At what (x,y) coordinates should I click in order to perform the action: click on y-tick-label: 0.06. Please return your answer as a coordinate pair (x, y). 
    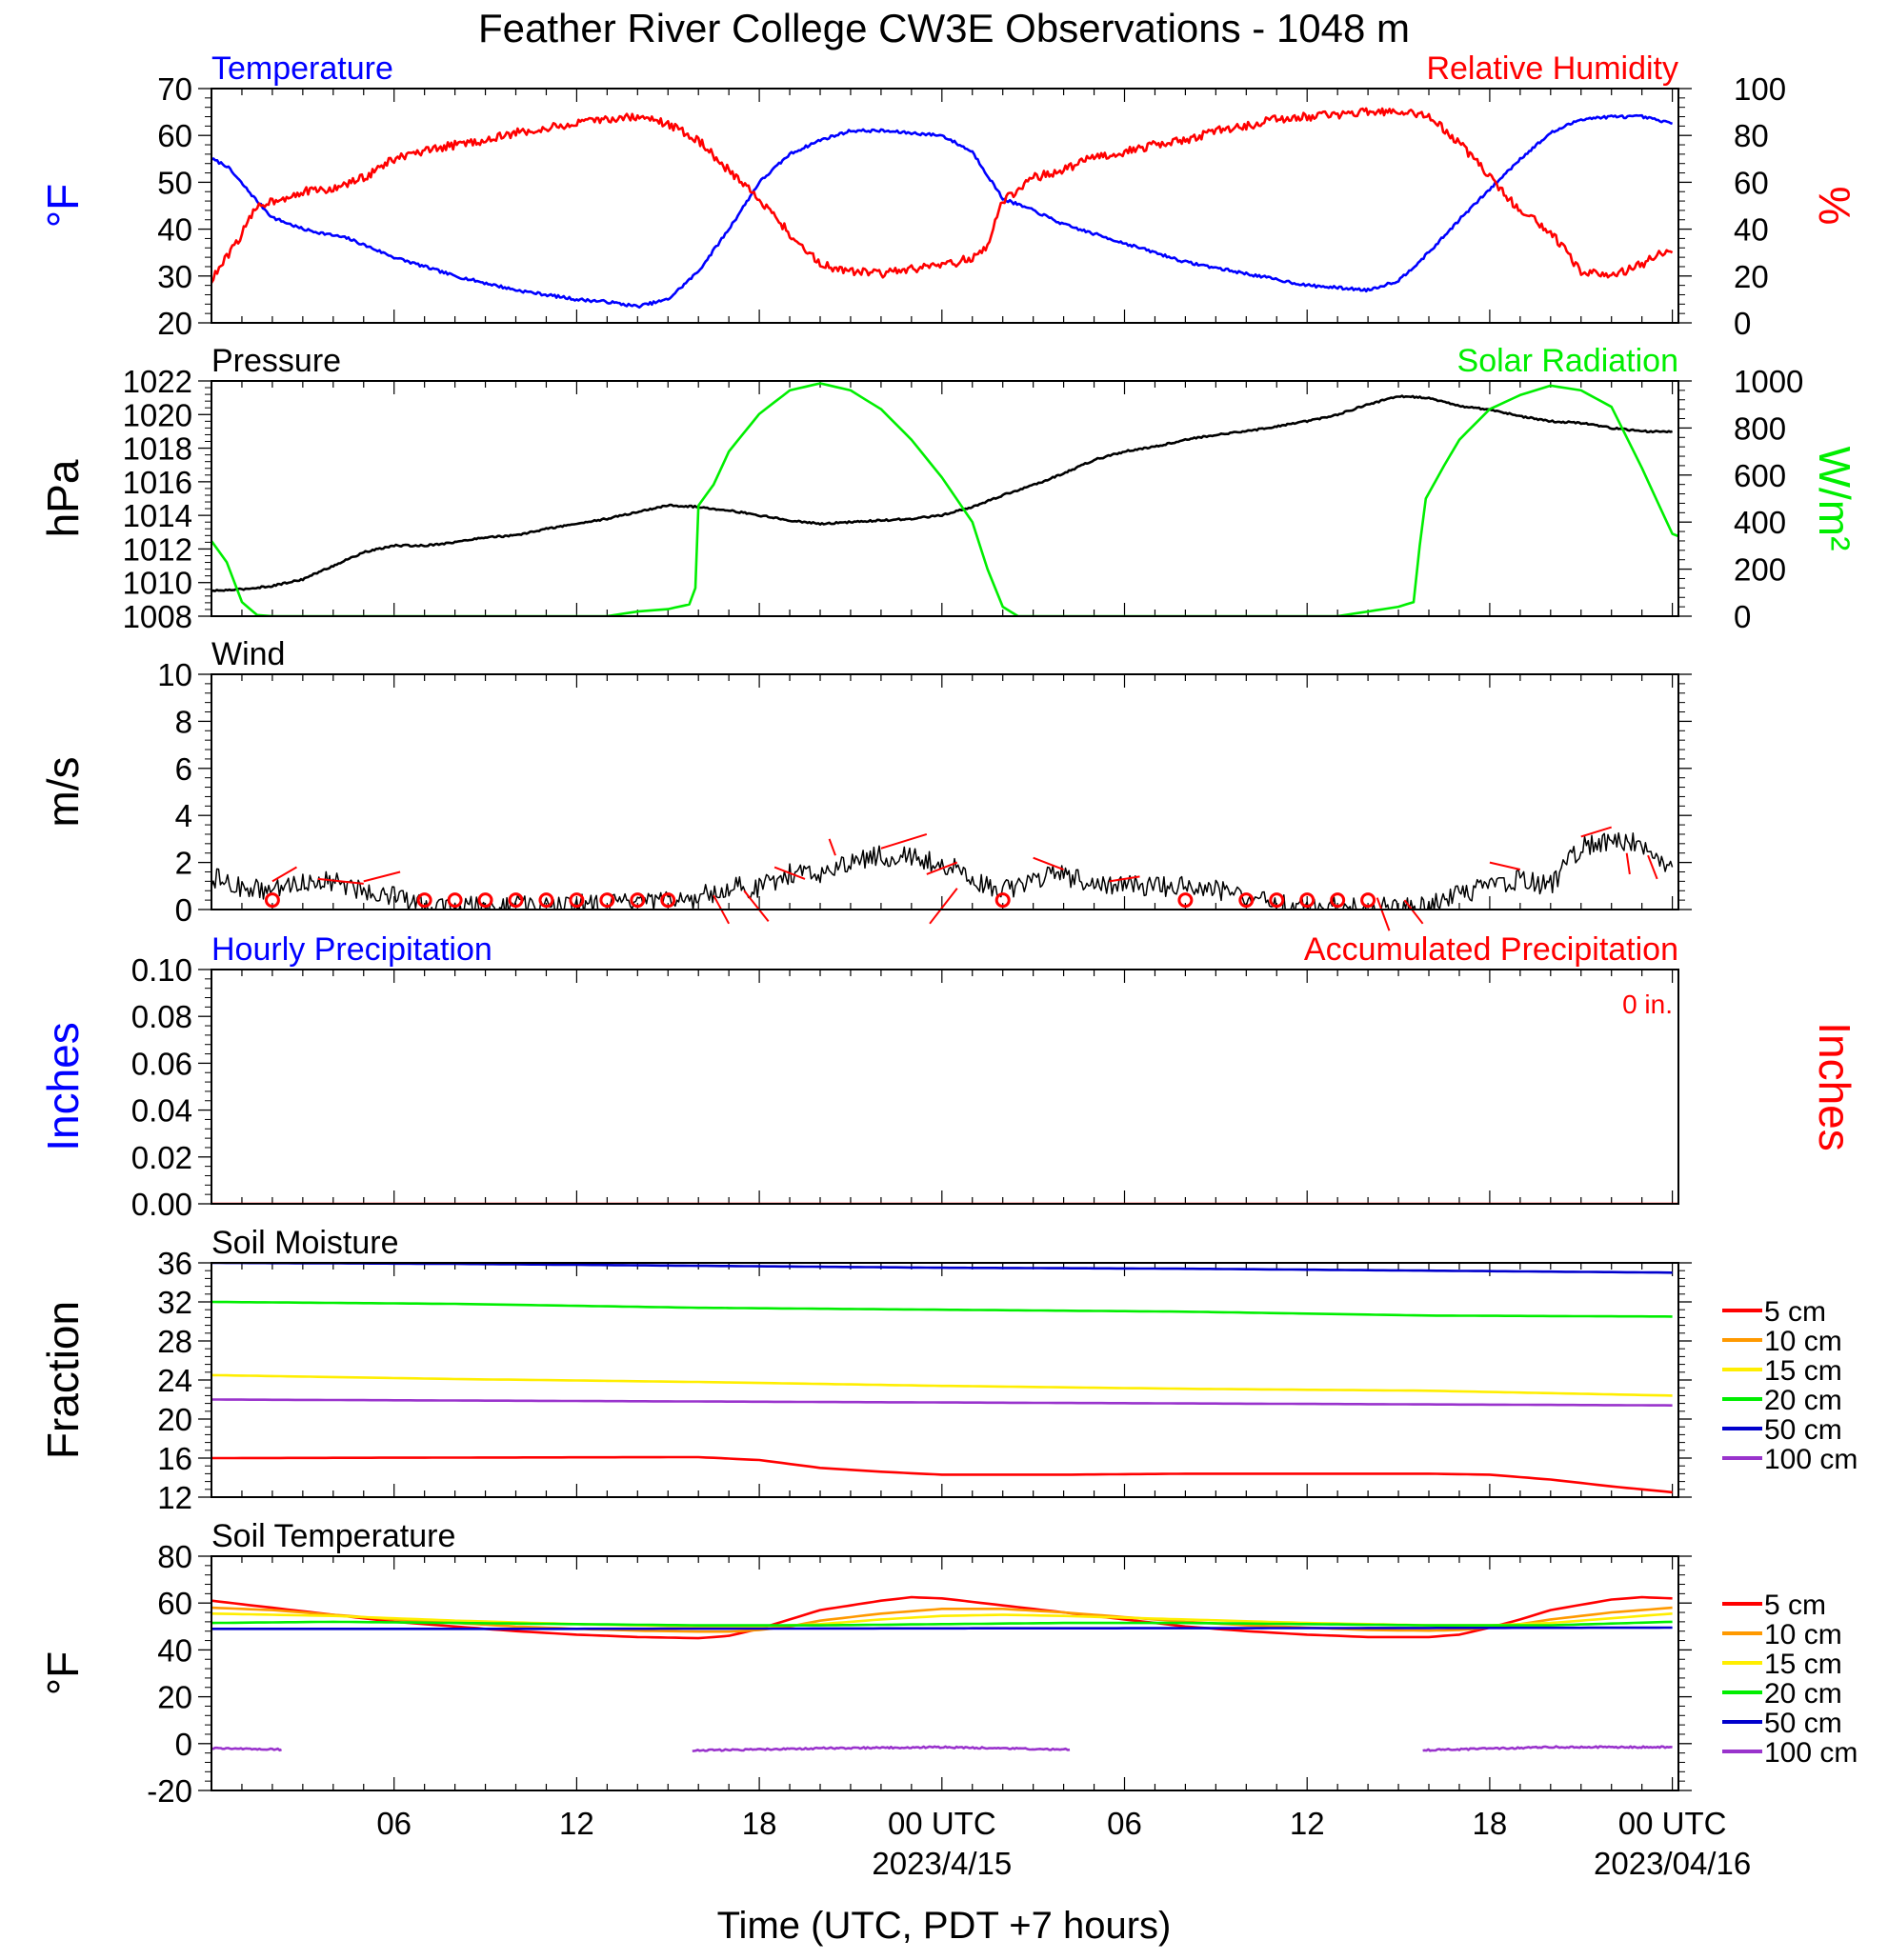
    Looking at the image, I should click on (161, 1063).